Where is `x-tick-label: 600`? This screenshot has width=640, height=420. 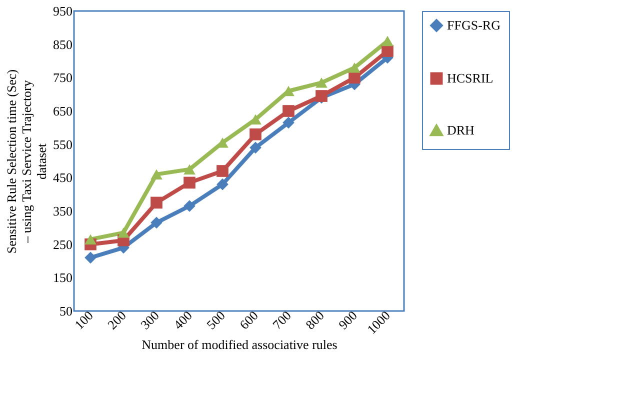
x-tick-label: 600 is located at coordinates (248, 320).